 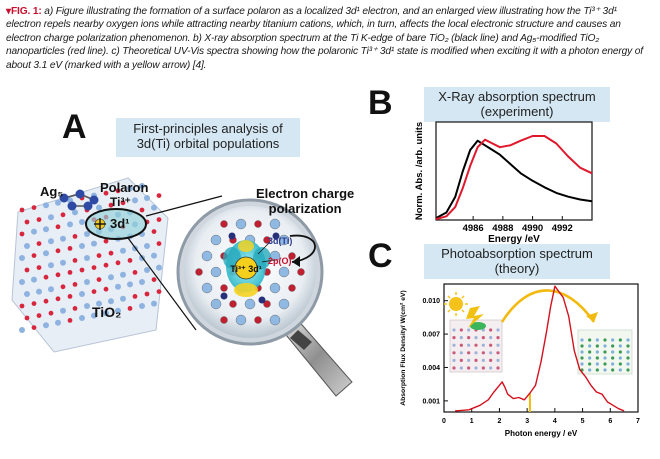 I want to click on x-tick-label: 7, so click(x=638, y=421).